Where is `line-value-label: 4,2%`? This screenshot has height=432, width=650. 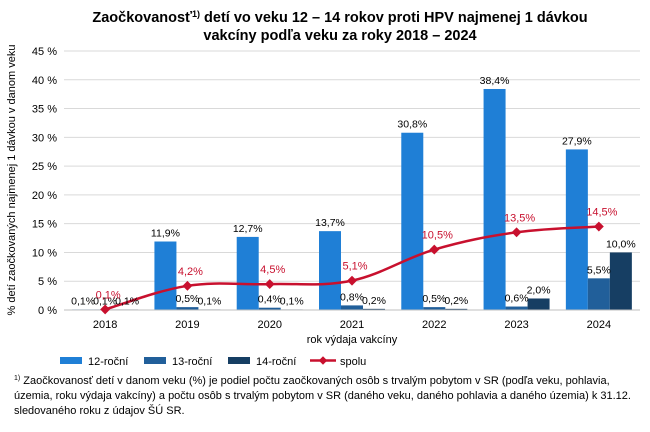 line-value-label: 4,2% is located at coordinates (190, 272).